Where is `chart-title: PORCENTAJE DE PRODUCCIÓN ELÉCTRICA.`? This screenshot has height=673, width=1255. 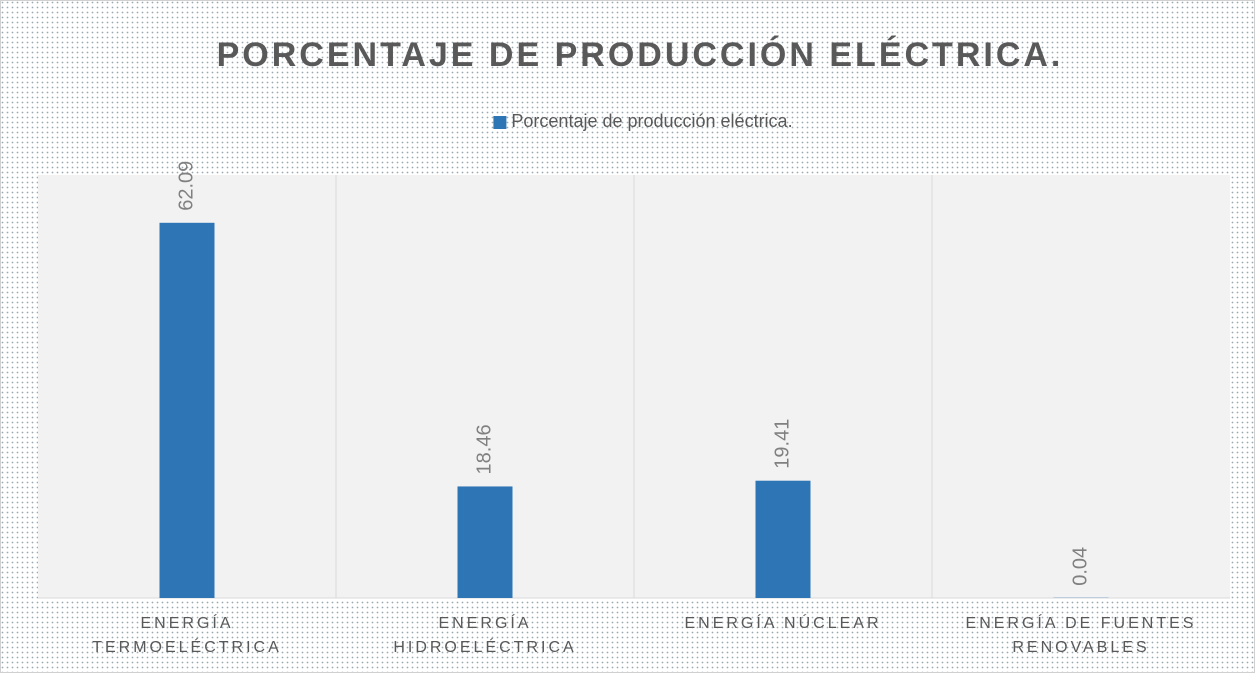
chart-title: PORCENTAJE DE PRODUCCIÓN ELÉCTRICA. is located at coordinates (640, 55).